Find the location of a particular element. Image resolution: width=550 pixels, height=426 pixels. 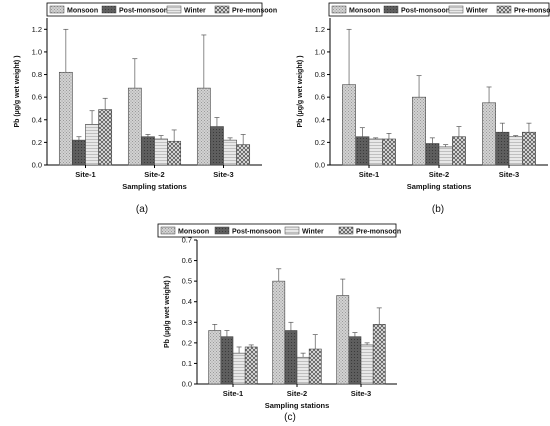

panel-caption: (c) is located at coordinates (290, 417).